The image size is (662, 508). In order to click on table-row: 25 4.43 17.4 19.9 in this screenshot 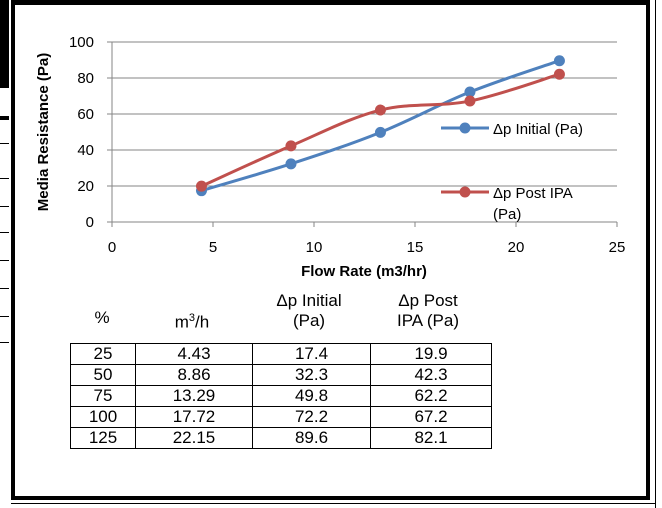, I will do `click(281, 354)`.